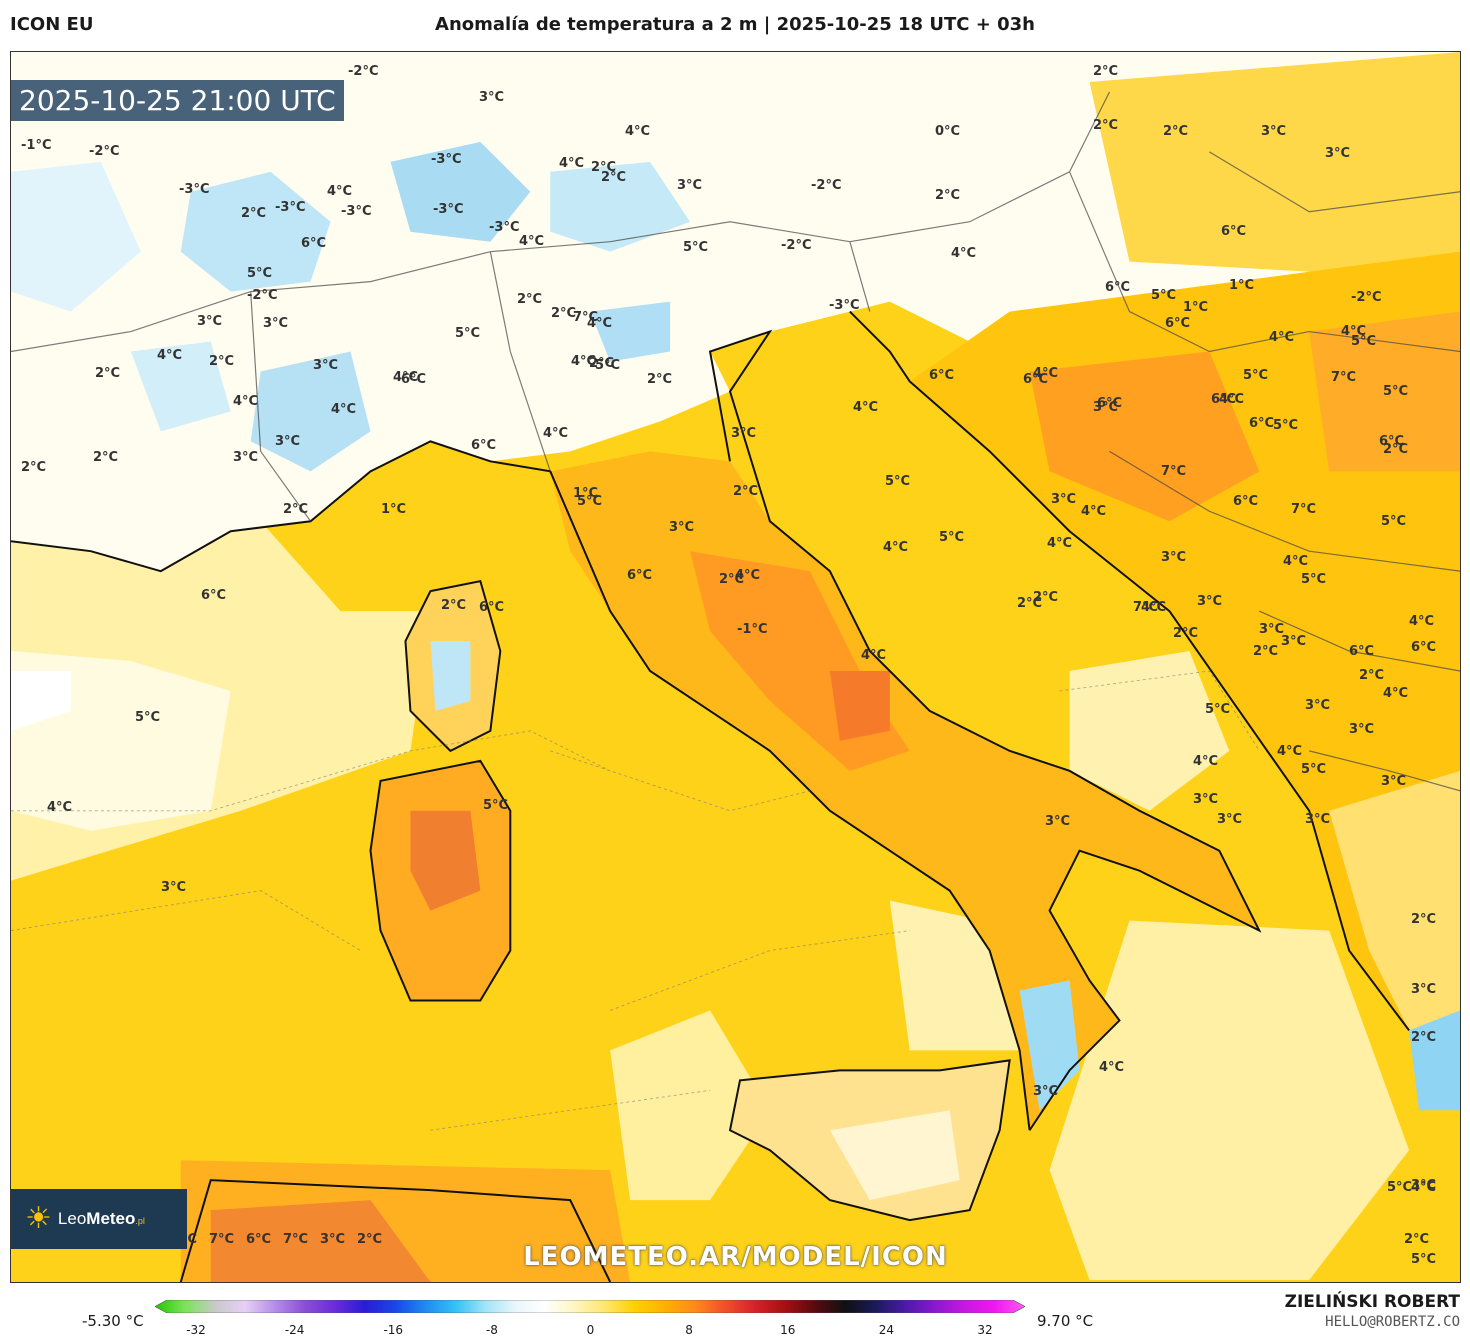 The height and width of the screenshot is (1339, 1470). What do you see at coordinates (735, 1257) in the screenshot?
I see `watermark-url: LEOMETEO.AR/MODEL/ICON` at bounding box center [735, 1257].